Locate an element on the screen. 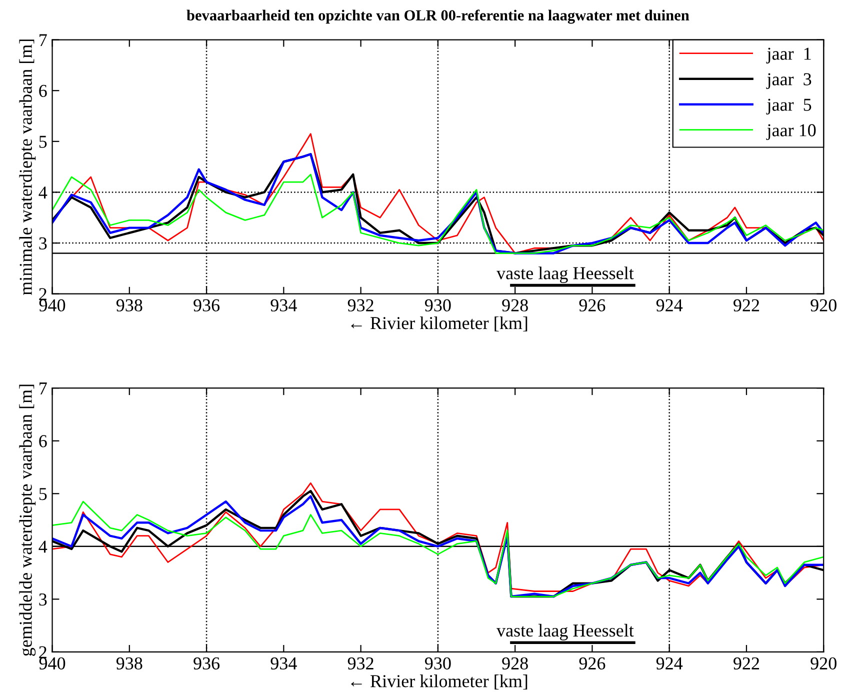 Image resolution: width=843 pixels, height=698 pixels. y-axis-title: minimale waterdiepte vaarbaan [m] is located at coordinates (27, 168).